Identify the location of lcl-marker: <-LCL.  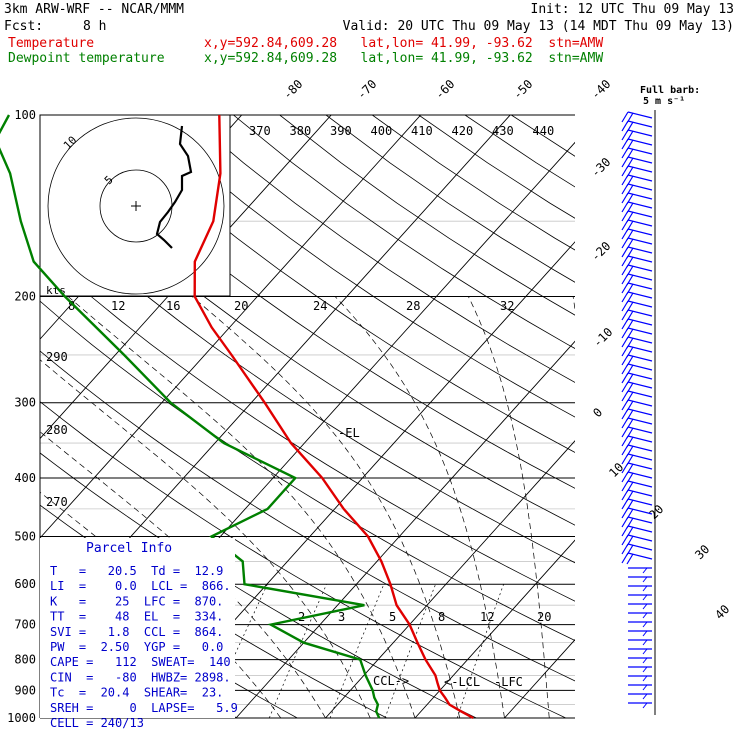
(462, 682).